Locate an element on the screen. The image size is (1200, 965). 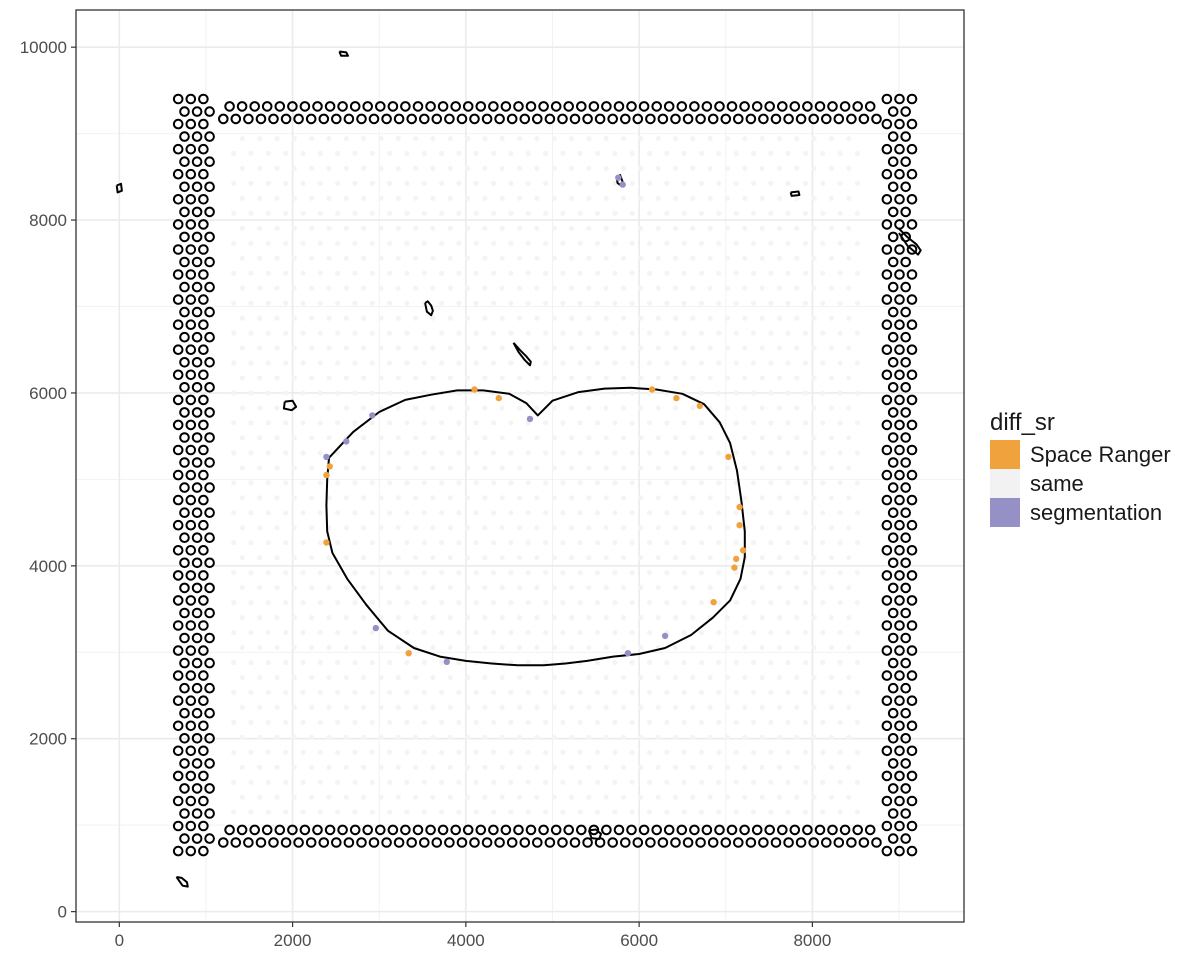
space-ranger-point is located at coordinates (652, 389).